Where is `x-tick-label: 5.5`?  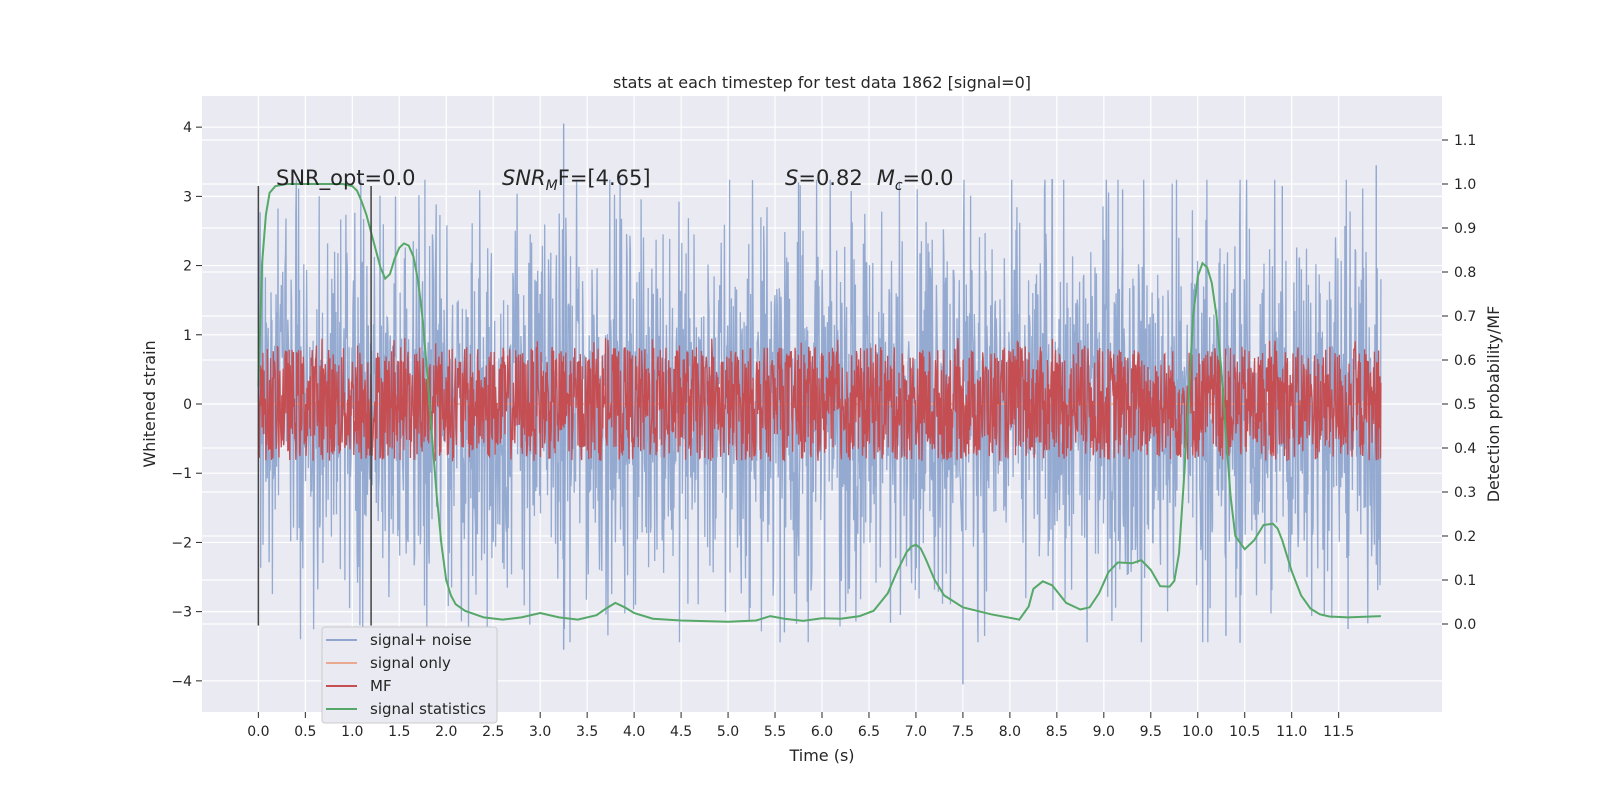 x-tick-label: 5.5 is located at coordinates (775, 732).